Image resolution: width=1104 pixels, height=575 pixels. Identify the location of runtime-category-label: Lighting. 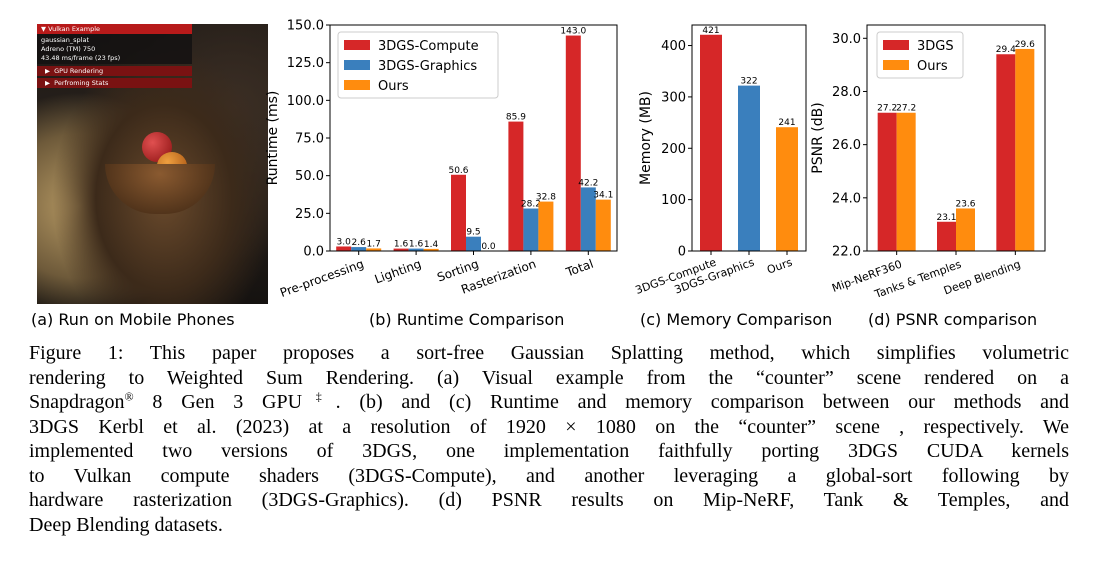
(398, 272).